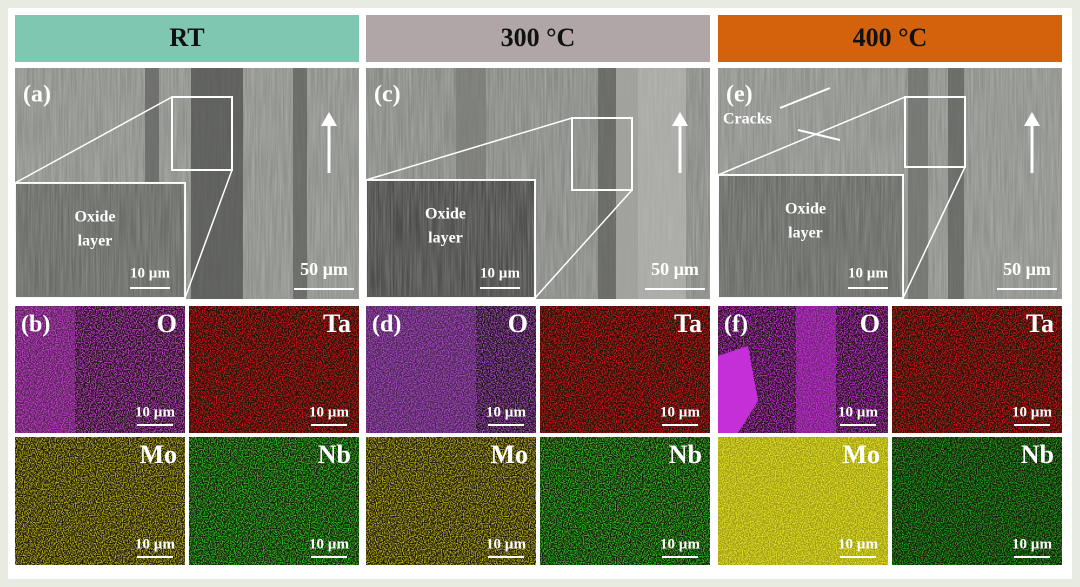 This screenshot has width=1080, height=587. I want to click on column-header-text: 300 °C, so click(538, 37).